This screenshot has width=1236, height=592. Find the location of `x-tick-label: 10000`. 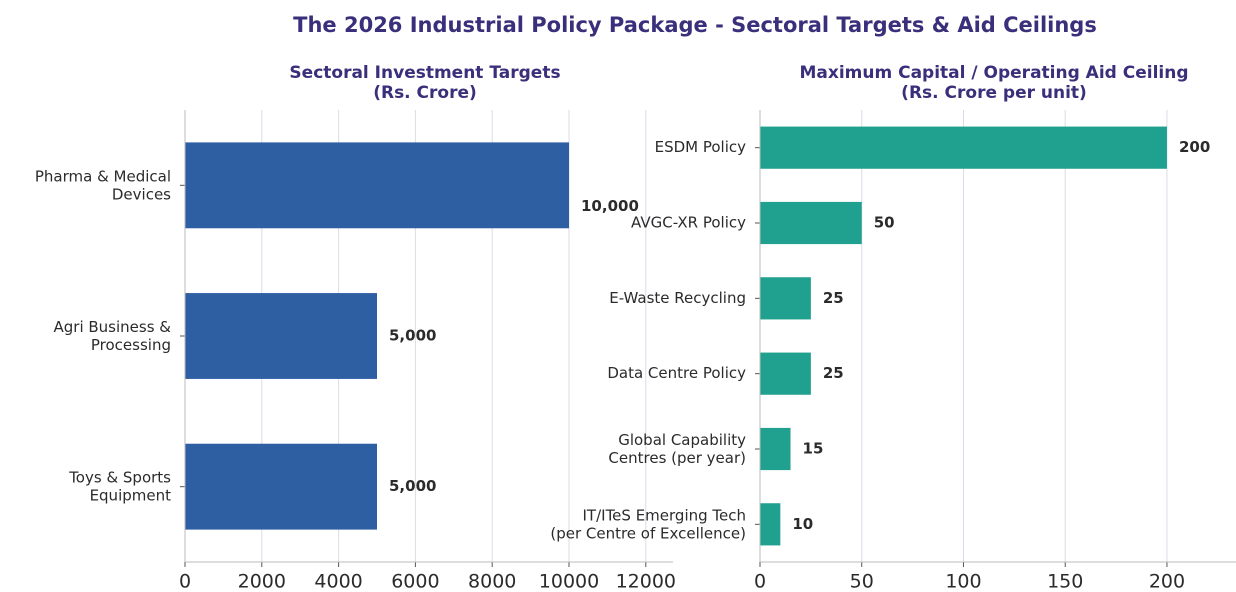

x-tick-label: 10000 is located at coordinates (569, 581).